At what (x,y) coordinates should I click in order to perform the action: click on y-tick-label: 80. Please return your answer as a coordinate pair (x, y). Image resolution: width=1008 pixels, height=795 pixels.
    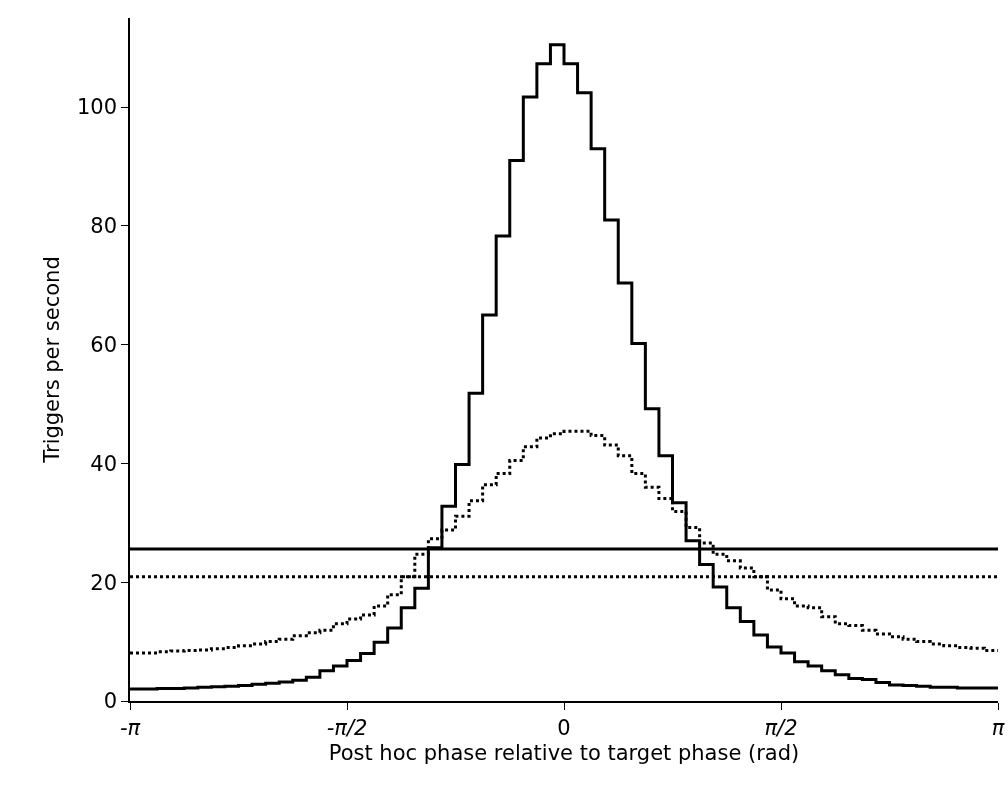
    Looking at the image, I should click on (104, 226).